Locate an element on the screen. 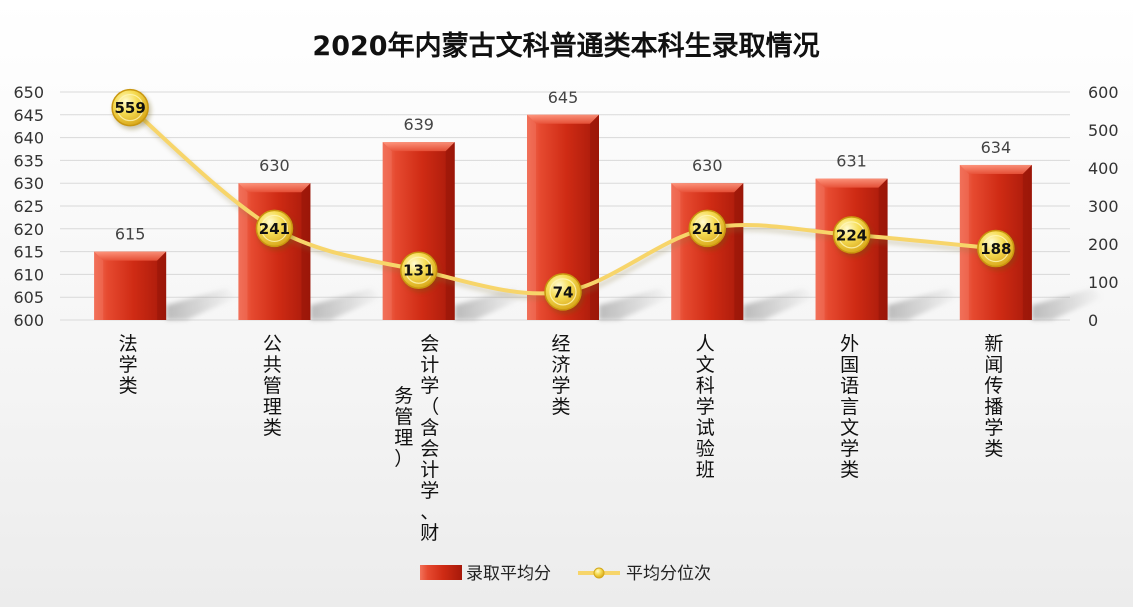 This screenshot has height=611, width=1133. left-axis-tick-label: 625 is located at coordinates (28, 206).